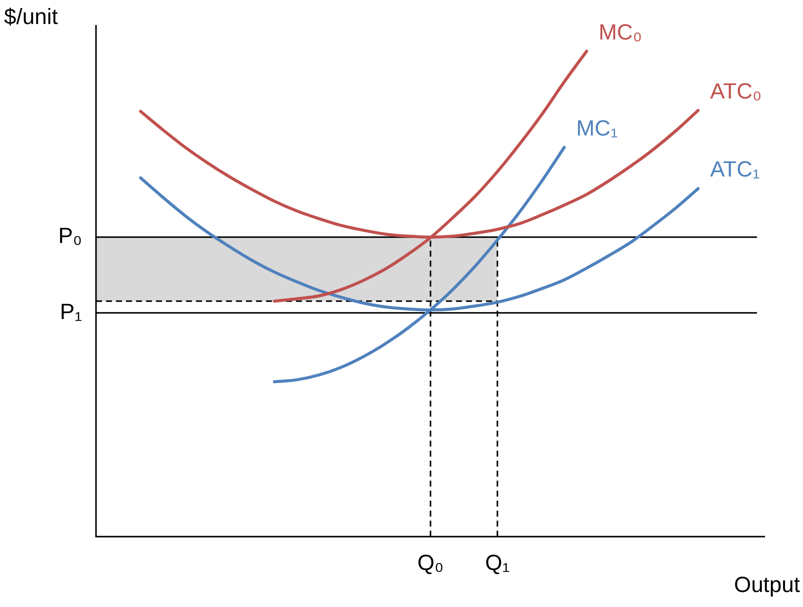 Image resolution: width=803 pixels, height=607 pixels. Describe the element at coordinates (736, 91) in the screenshot. I see `series-label: ATC₀` at that location.